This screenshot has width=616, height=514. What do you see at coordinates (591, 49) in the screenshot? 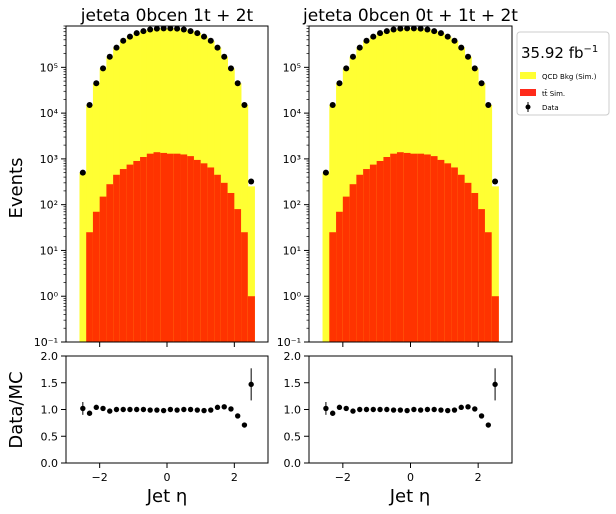
I see `legend-lumi-exp: −1` at bounding box center [591, 49].